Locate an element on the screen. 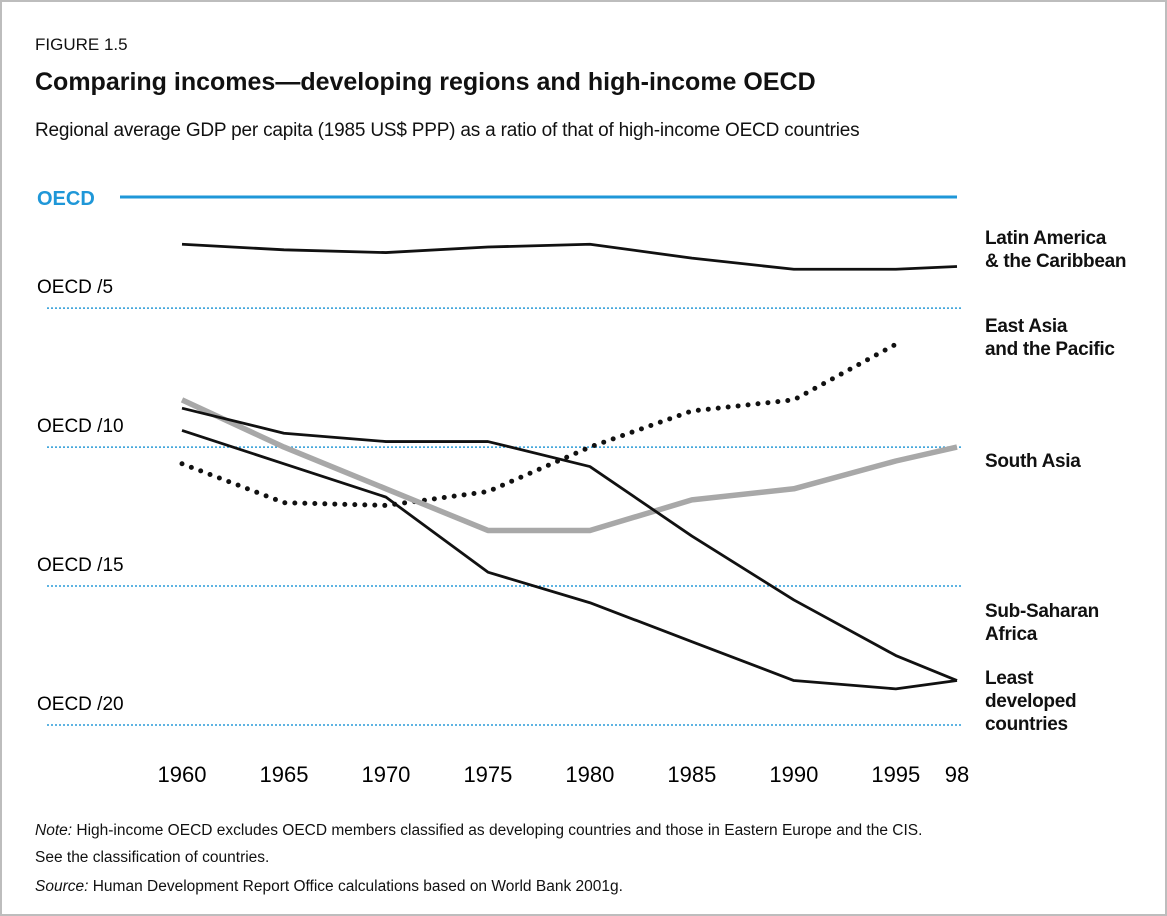 The width and height of the screenshot is (1167, 916). series-label: Least developed countries is located at coordinates (1031, 701).